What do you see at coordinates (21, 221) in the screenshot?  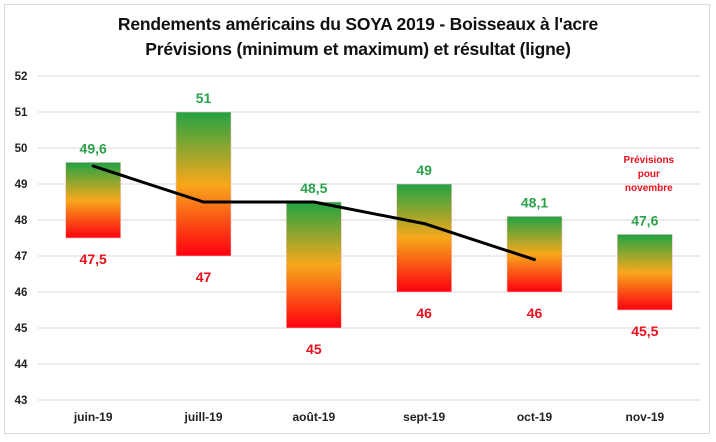 I see `y-tick-label: 48` at bounding box center [21, 221].